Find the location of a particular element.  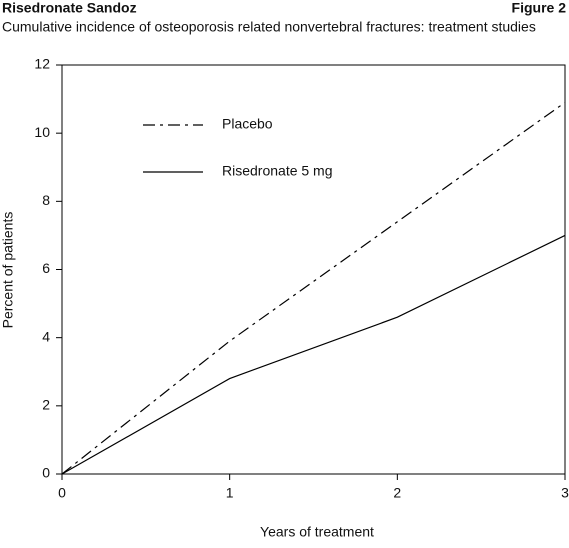

x-tick-label: 3 is located at coordinates (565, 493).